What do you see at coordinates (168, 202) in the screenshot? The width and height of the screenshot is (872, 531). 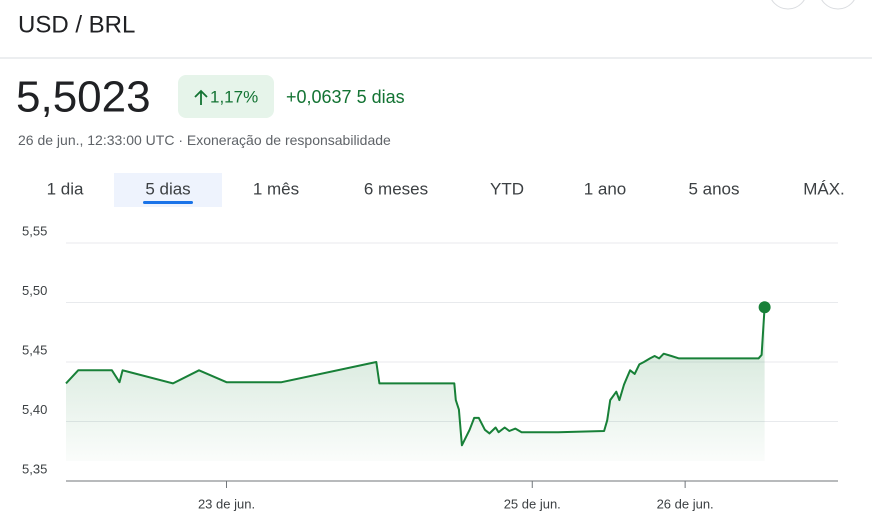 I see `tab-underline` at bounding box center [168, 202].